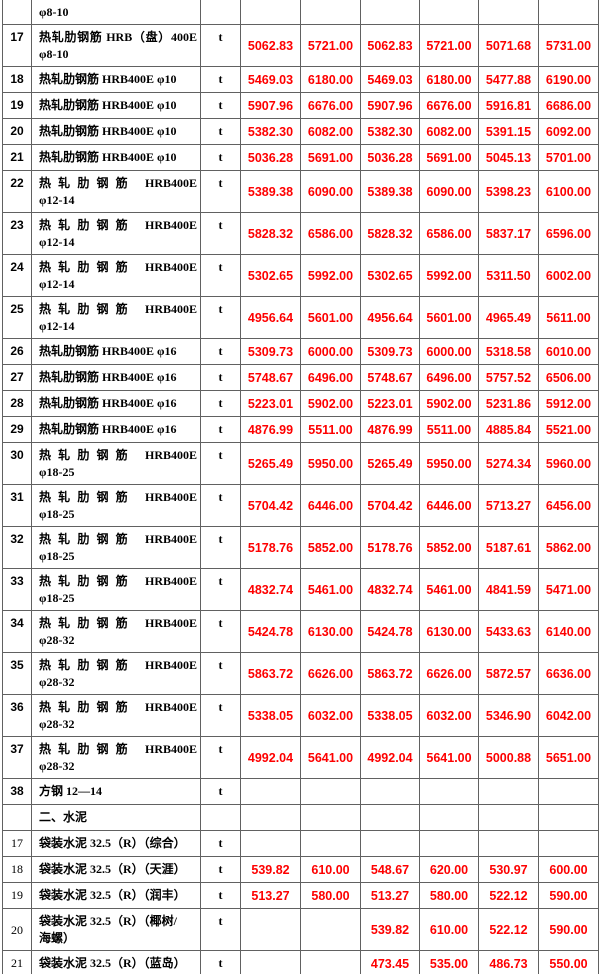 The height and width of the screenshot is (974, 600). What do you see at coordinates (390, 45) in the screenshot?
I see `price-cell: 5062.83` at bounding box center [390, 45].